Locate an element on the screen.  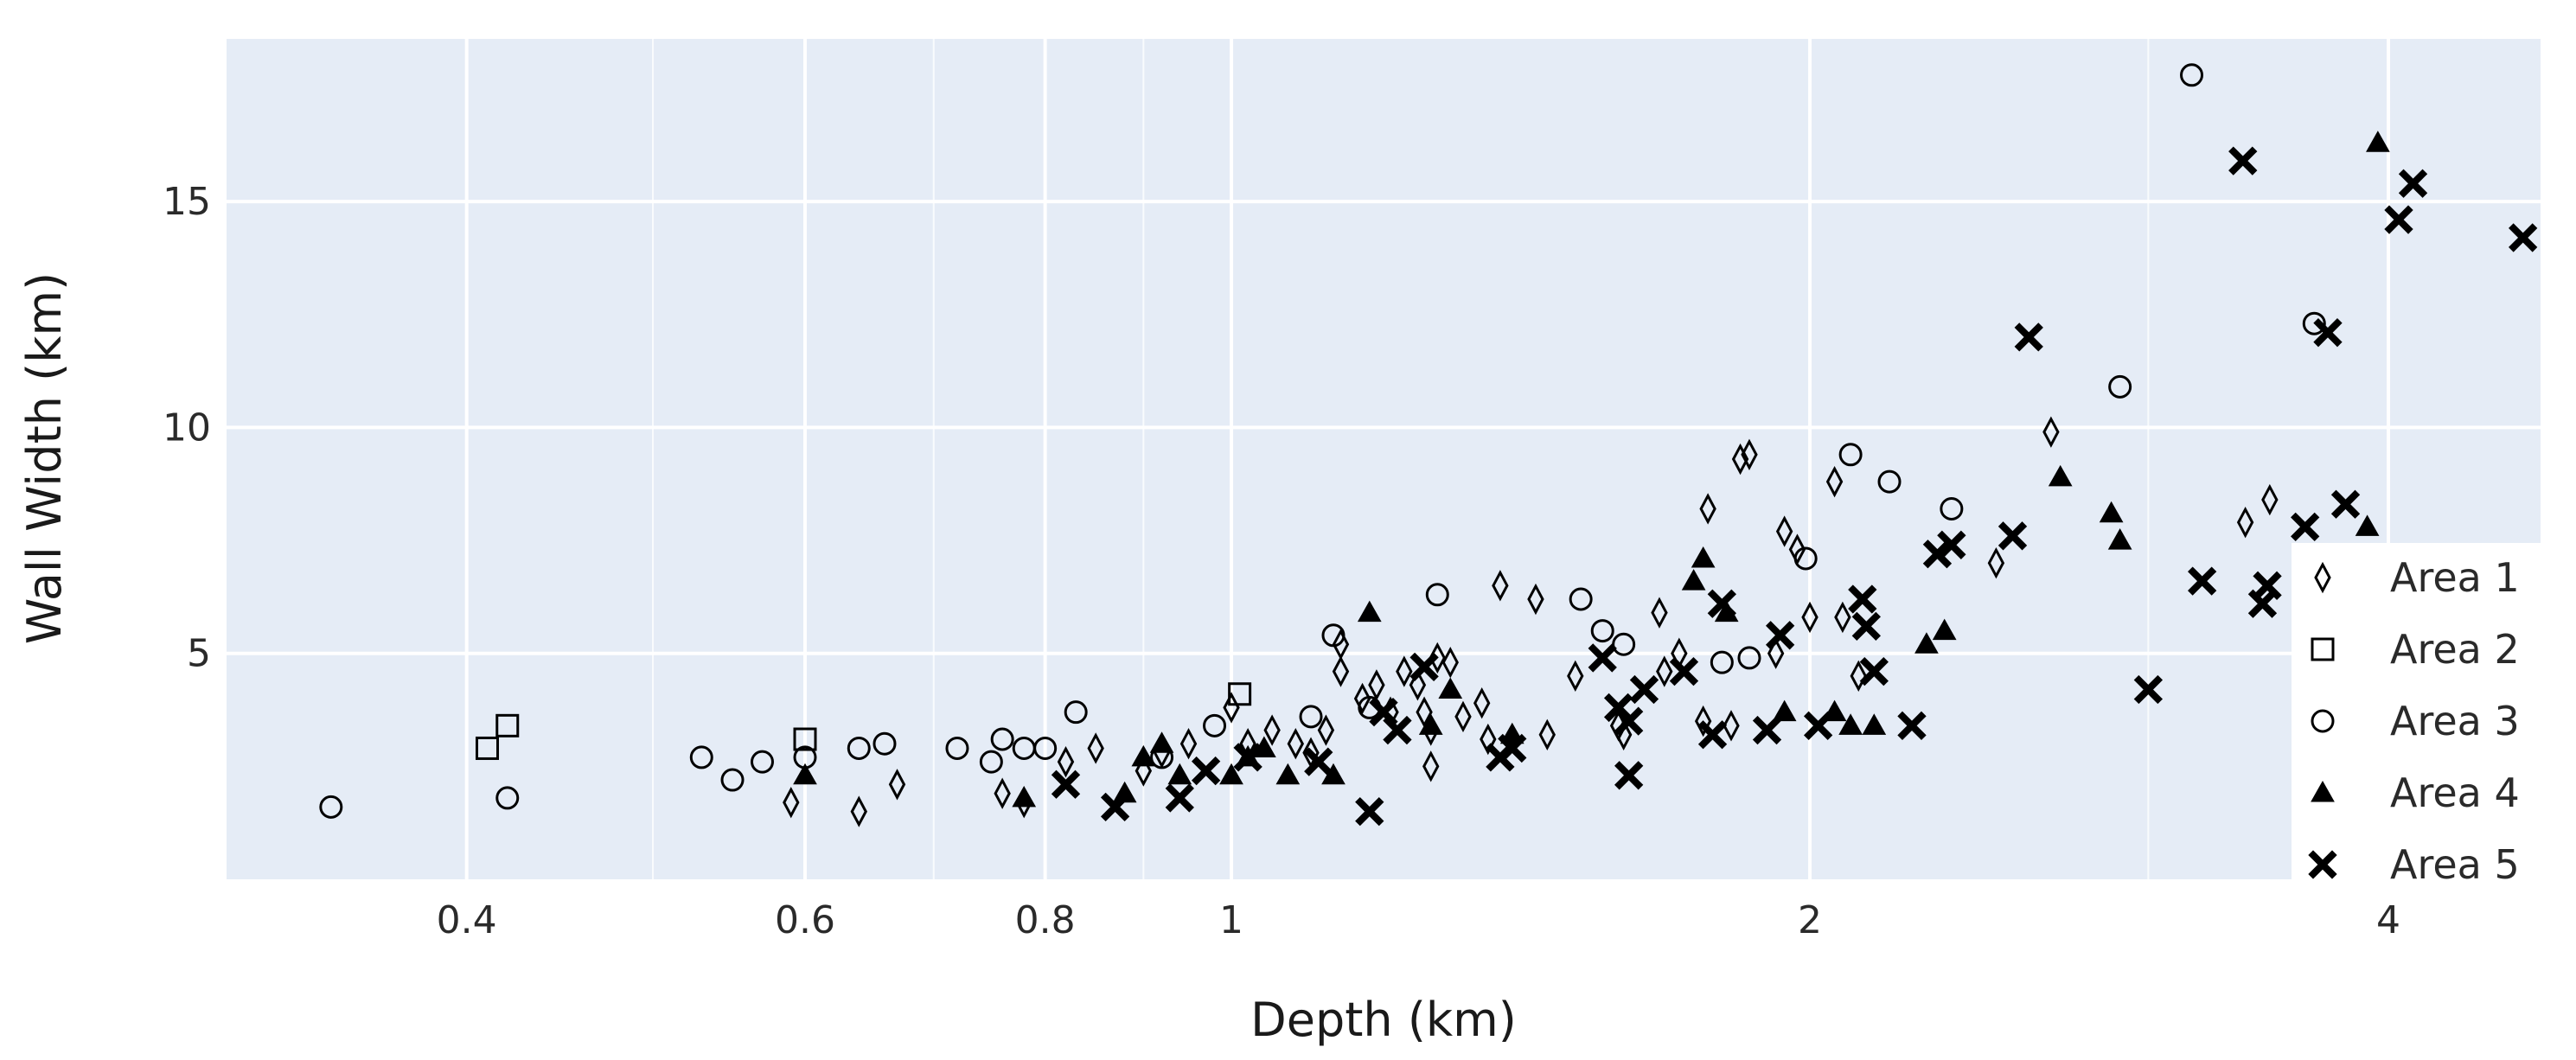
x-tick-label: 0.6 is located at coordinates (805, 920).